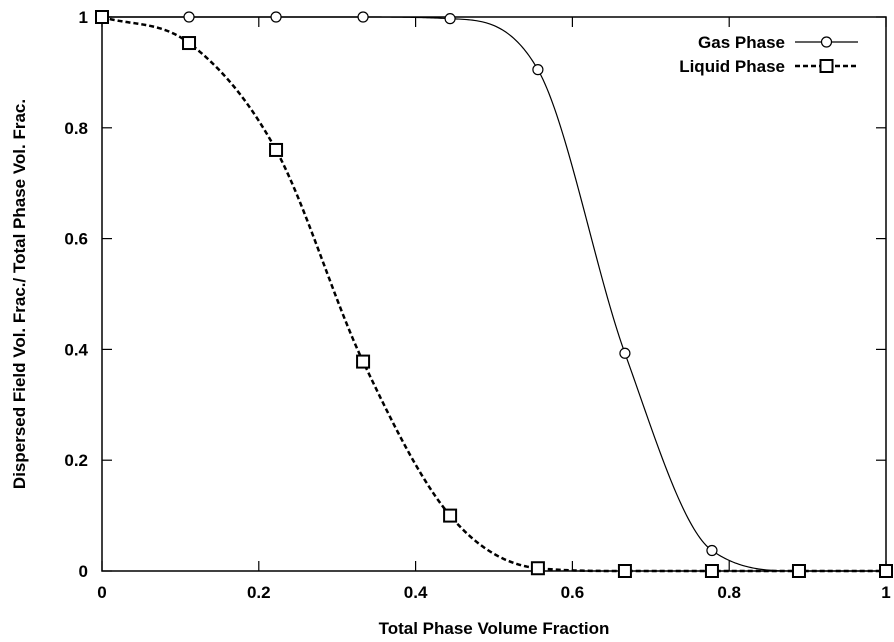  What do you see at coordinates (76, 349) in the screenshot?
I see `y-tick-label: 0.4` at bounding box center [76, 349].